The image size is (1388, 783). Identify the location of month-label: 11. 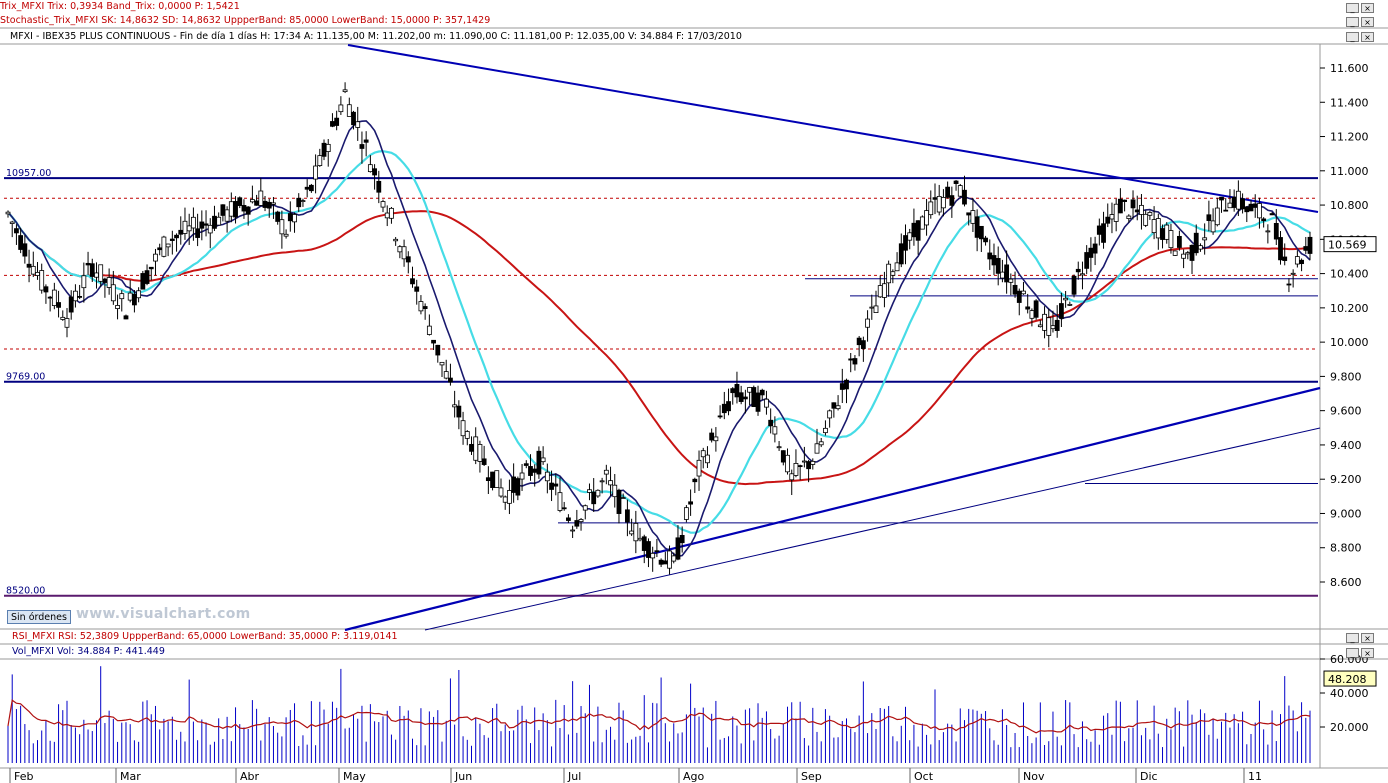
(1255, 776).